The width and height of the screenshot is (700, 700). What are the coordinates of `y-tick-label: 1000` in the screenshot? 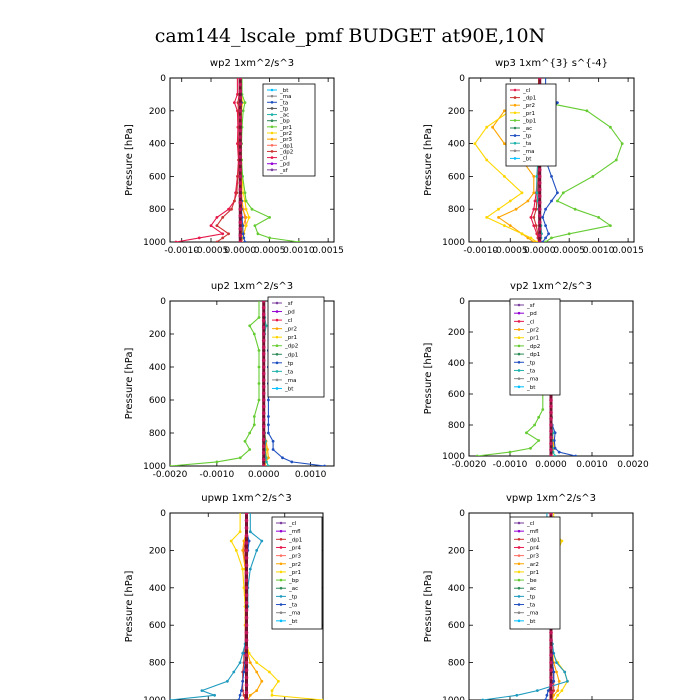 It's located at (154, 243).